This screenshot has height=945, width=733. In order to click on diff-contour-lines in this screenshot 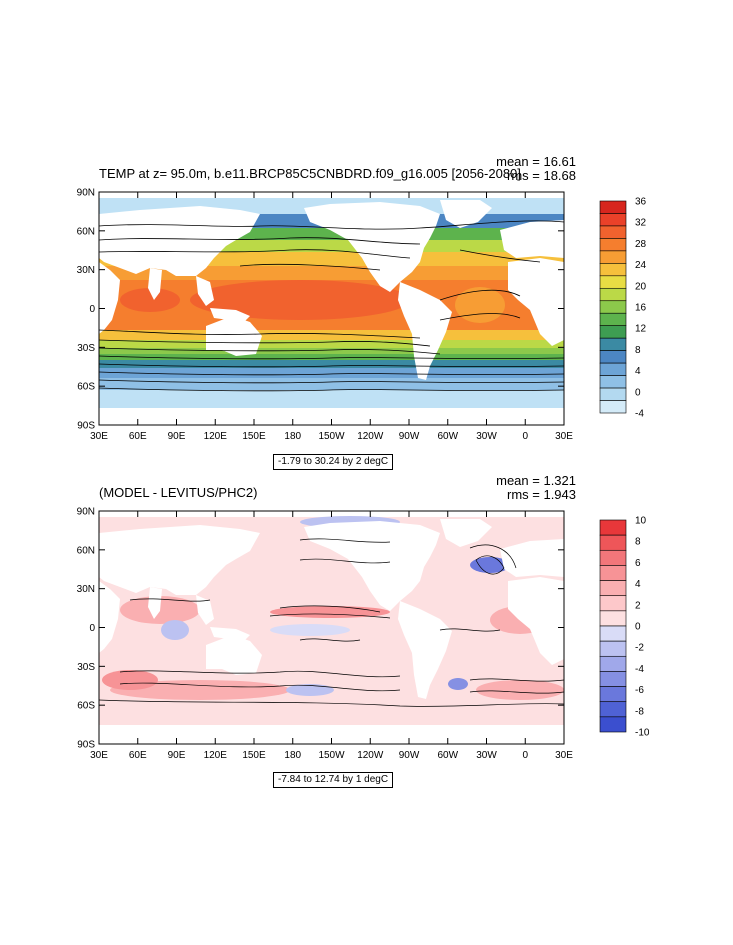, I will do `click(331, 622)`.